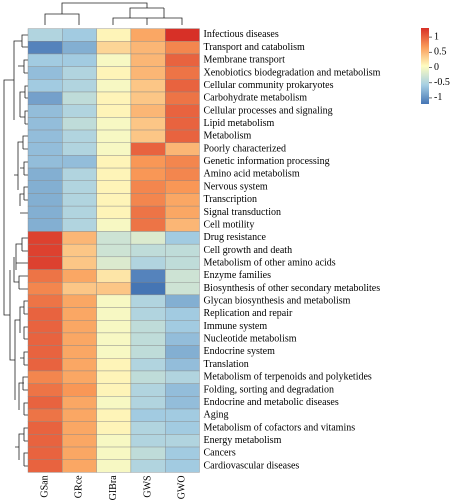 Image resolution: width=459 pixels, height=500 pixels. I want to click on row-label: Signal transduction, so click(243, 212).